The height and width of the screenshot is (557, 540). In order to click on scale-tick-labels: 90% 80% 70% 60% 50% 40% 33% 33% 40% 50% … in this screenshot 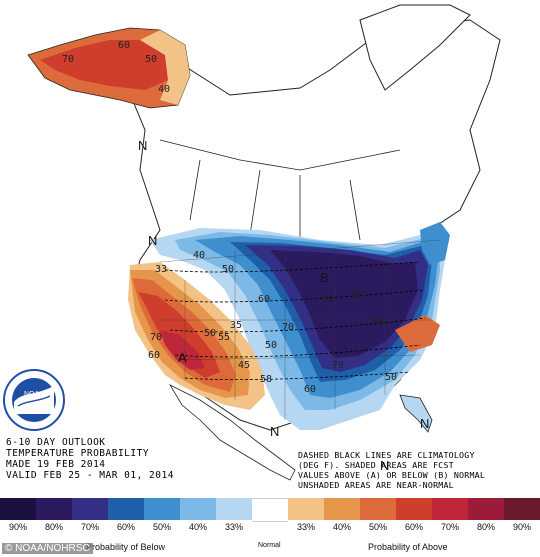, I will do `click(270, 529)`.